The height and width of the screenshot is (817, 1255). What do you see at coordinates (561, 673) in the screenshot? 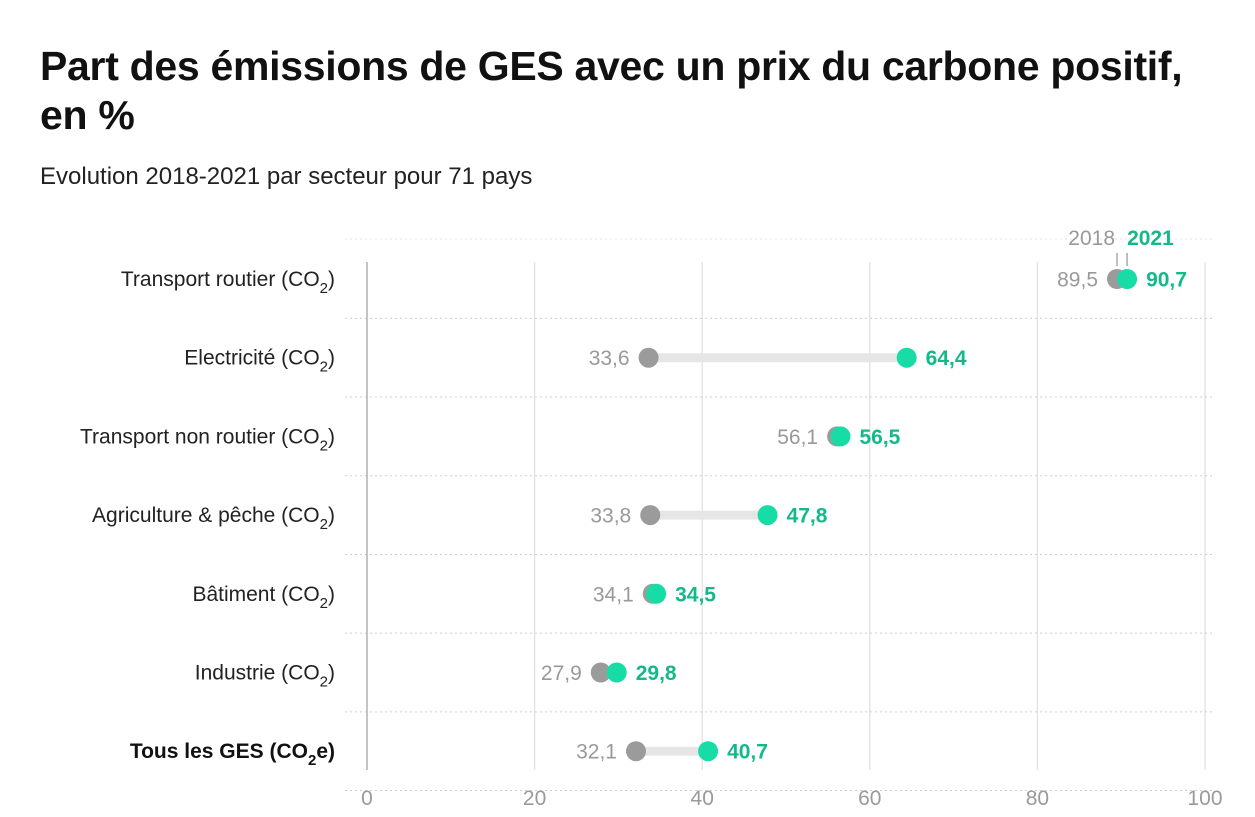
I see `value-label-2018: 27,9` at bounding box center [561, 673].